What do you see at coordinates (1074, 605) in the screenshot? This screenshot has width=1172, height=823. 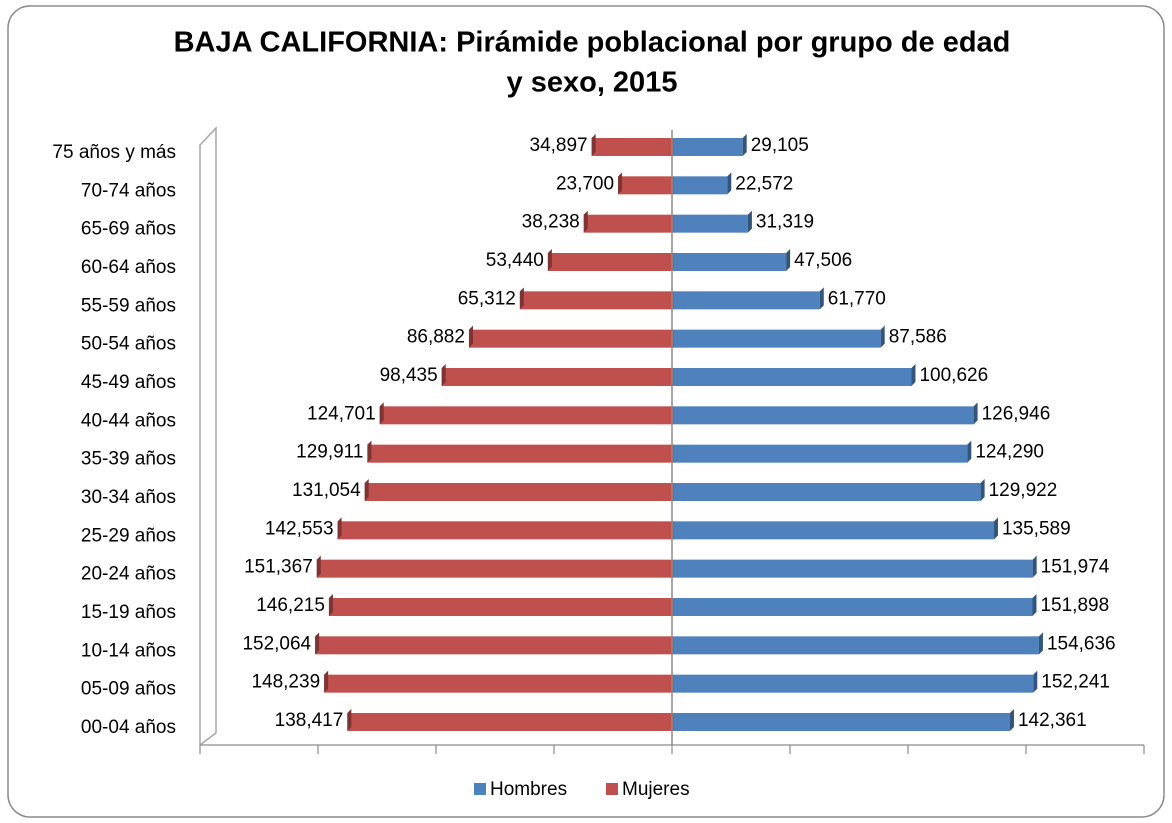 I see `data-label: 151,898` at bounding box center [1074, 605].